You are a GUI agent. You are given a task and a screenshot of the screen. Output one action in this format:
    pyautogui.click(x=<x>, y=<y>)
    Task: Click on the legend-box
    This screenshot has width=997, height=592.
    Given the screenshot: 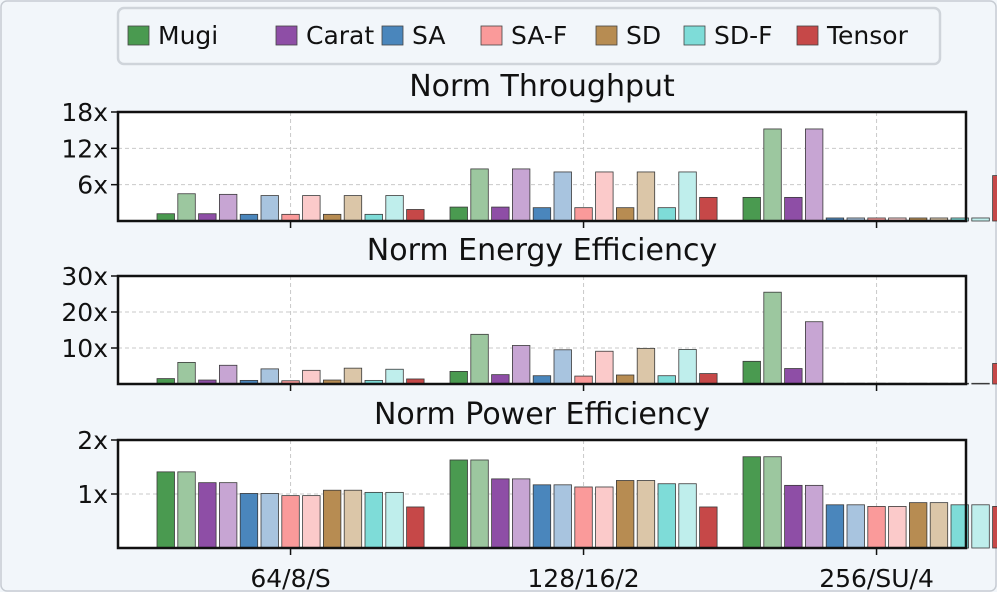 What is the action you would take?
    pyautogui.click(x=529, y=36)
    